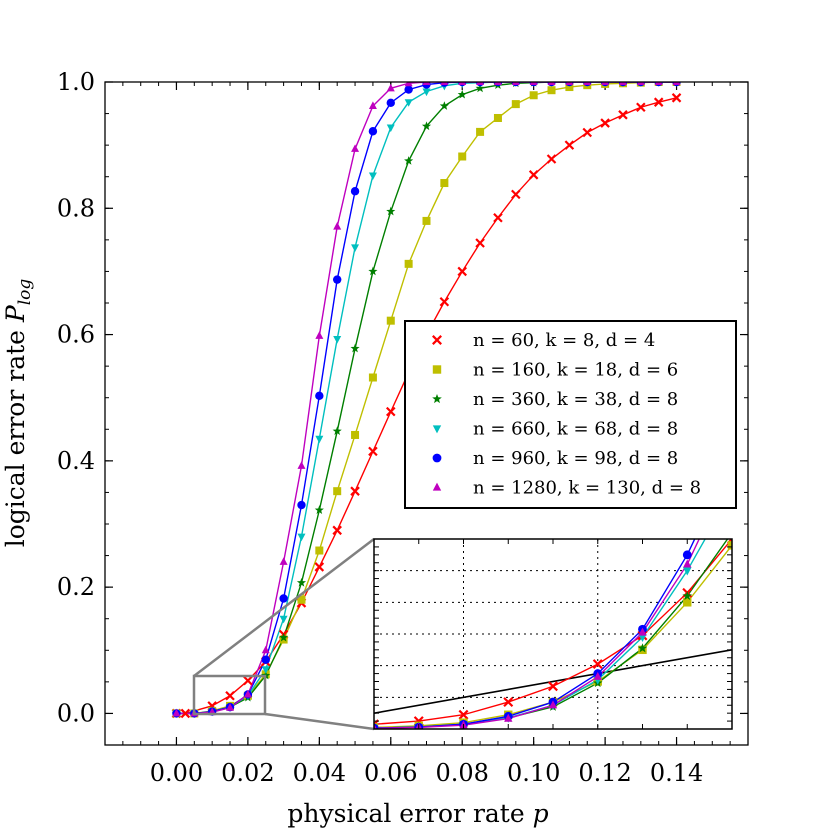 The image size is (830, 830). Describe the element at coordinates (417, 813) in the screenshot. I see `x-axis-title: physical error rate p` at that location.